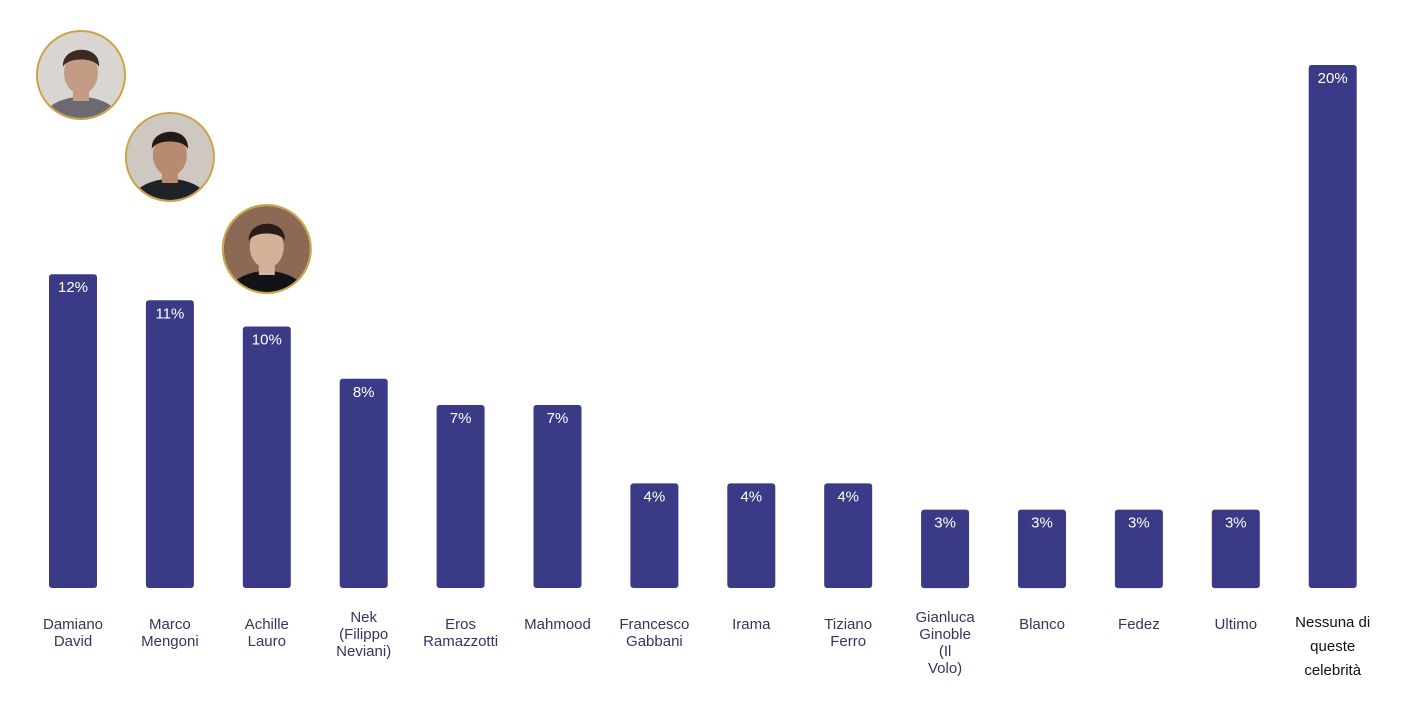 The image size is (1419, 717). What do you see at coordinates (945, 634) in the screenshot?
I see `category-label-line: Ginoble` at bounding box center [945, 634].